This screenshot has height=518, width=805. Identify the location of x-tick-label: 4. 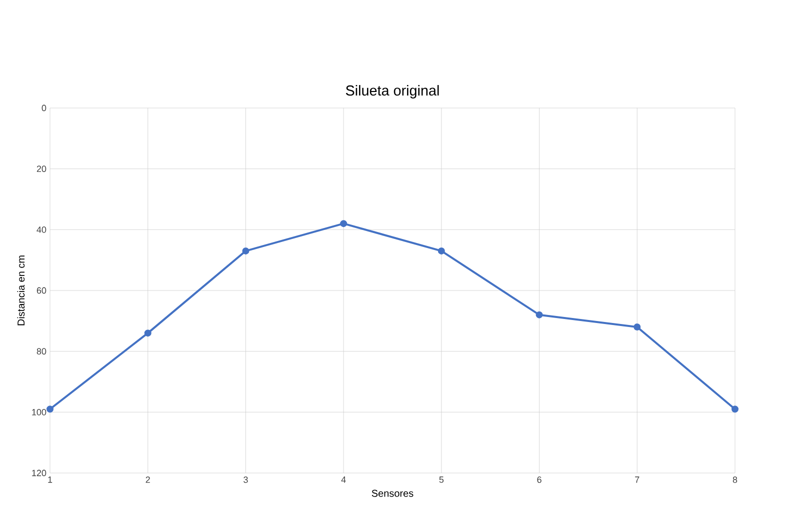
(343, 479).